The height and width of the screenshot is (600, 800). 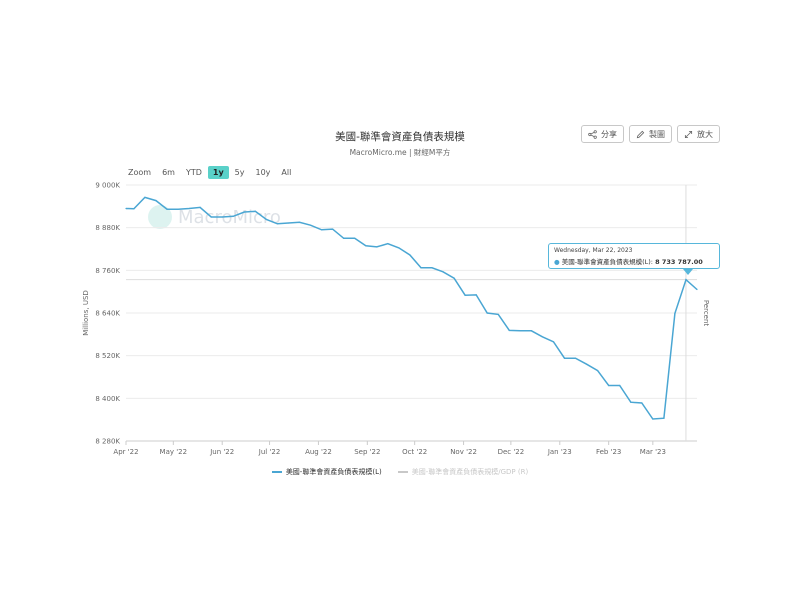 What do you see at coordinates (276, 472) in the screenshot?
I see `legend-swatch-primary` at bounding box center [276, 472].